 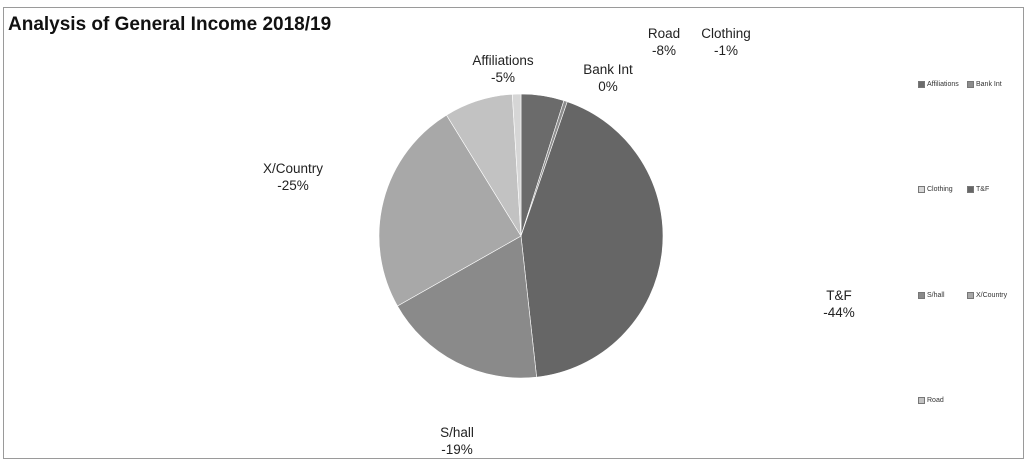 I want to click on data-label-road-name: Road, so click(x=664, y=33).